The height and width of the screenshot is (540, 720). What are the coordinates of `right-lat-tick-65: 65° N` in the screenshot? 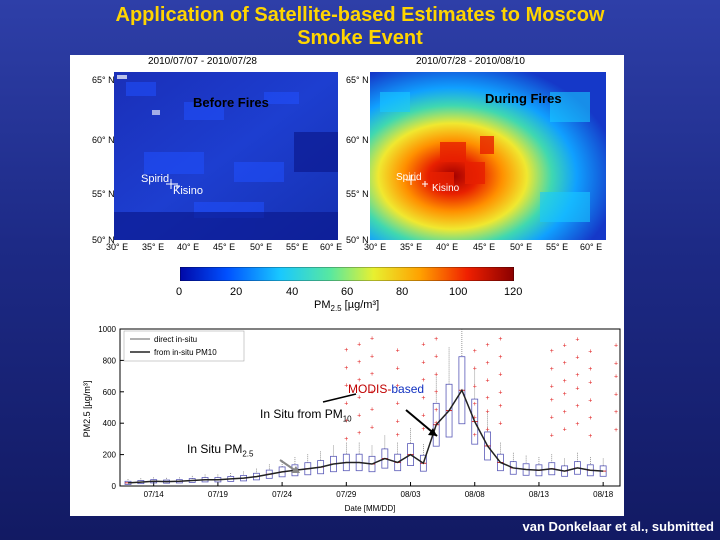 It's located at (357, 80).